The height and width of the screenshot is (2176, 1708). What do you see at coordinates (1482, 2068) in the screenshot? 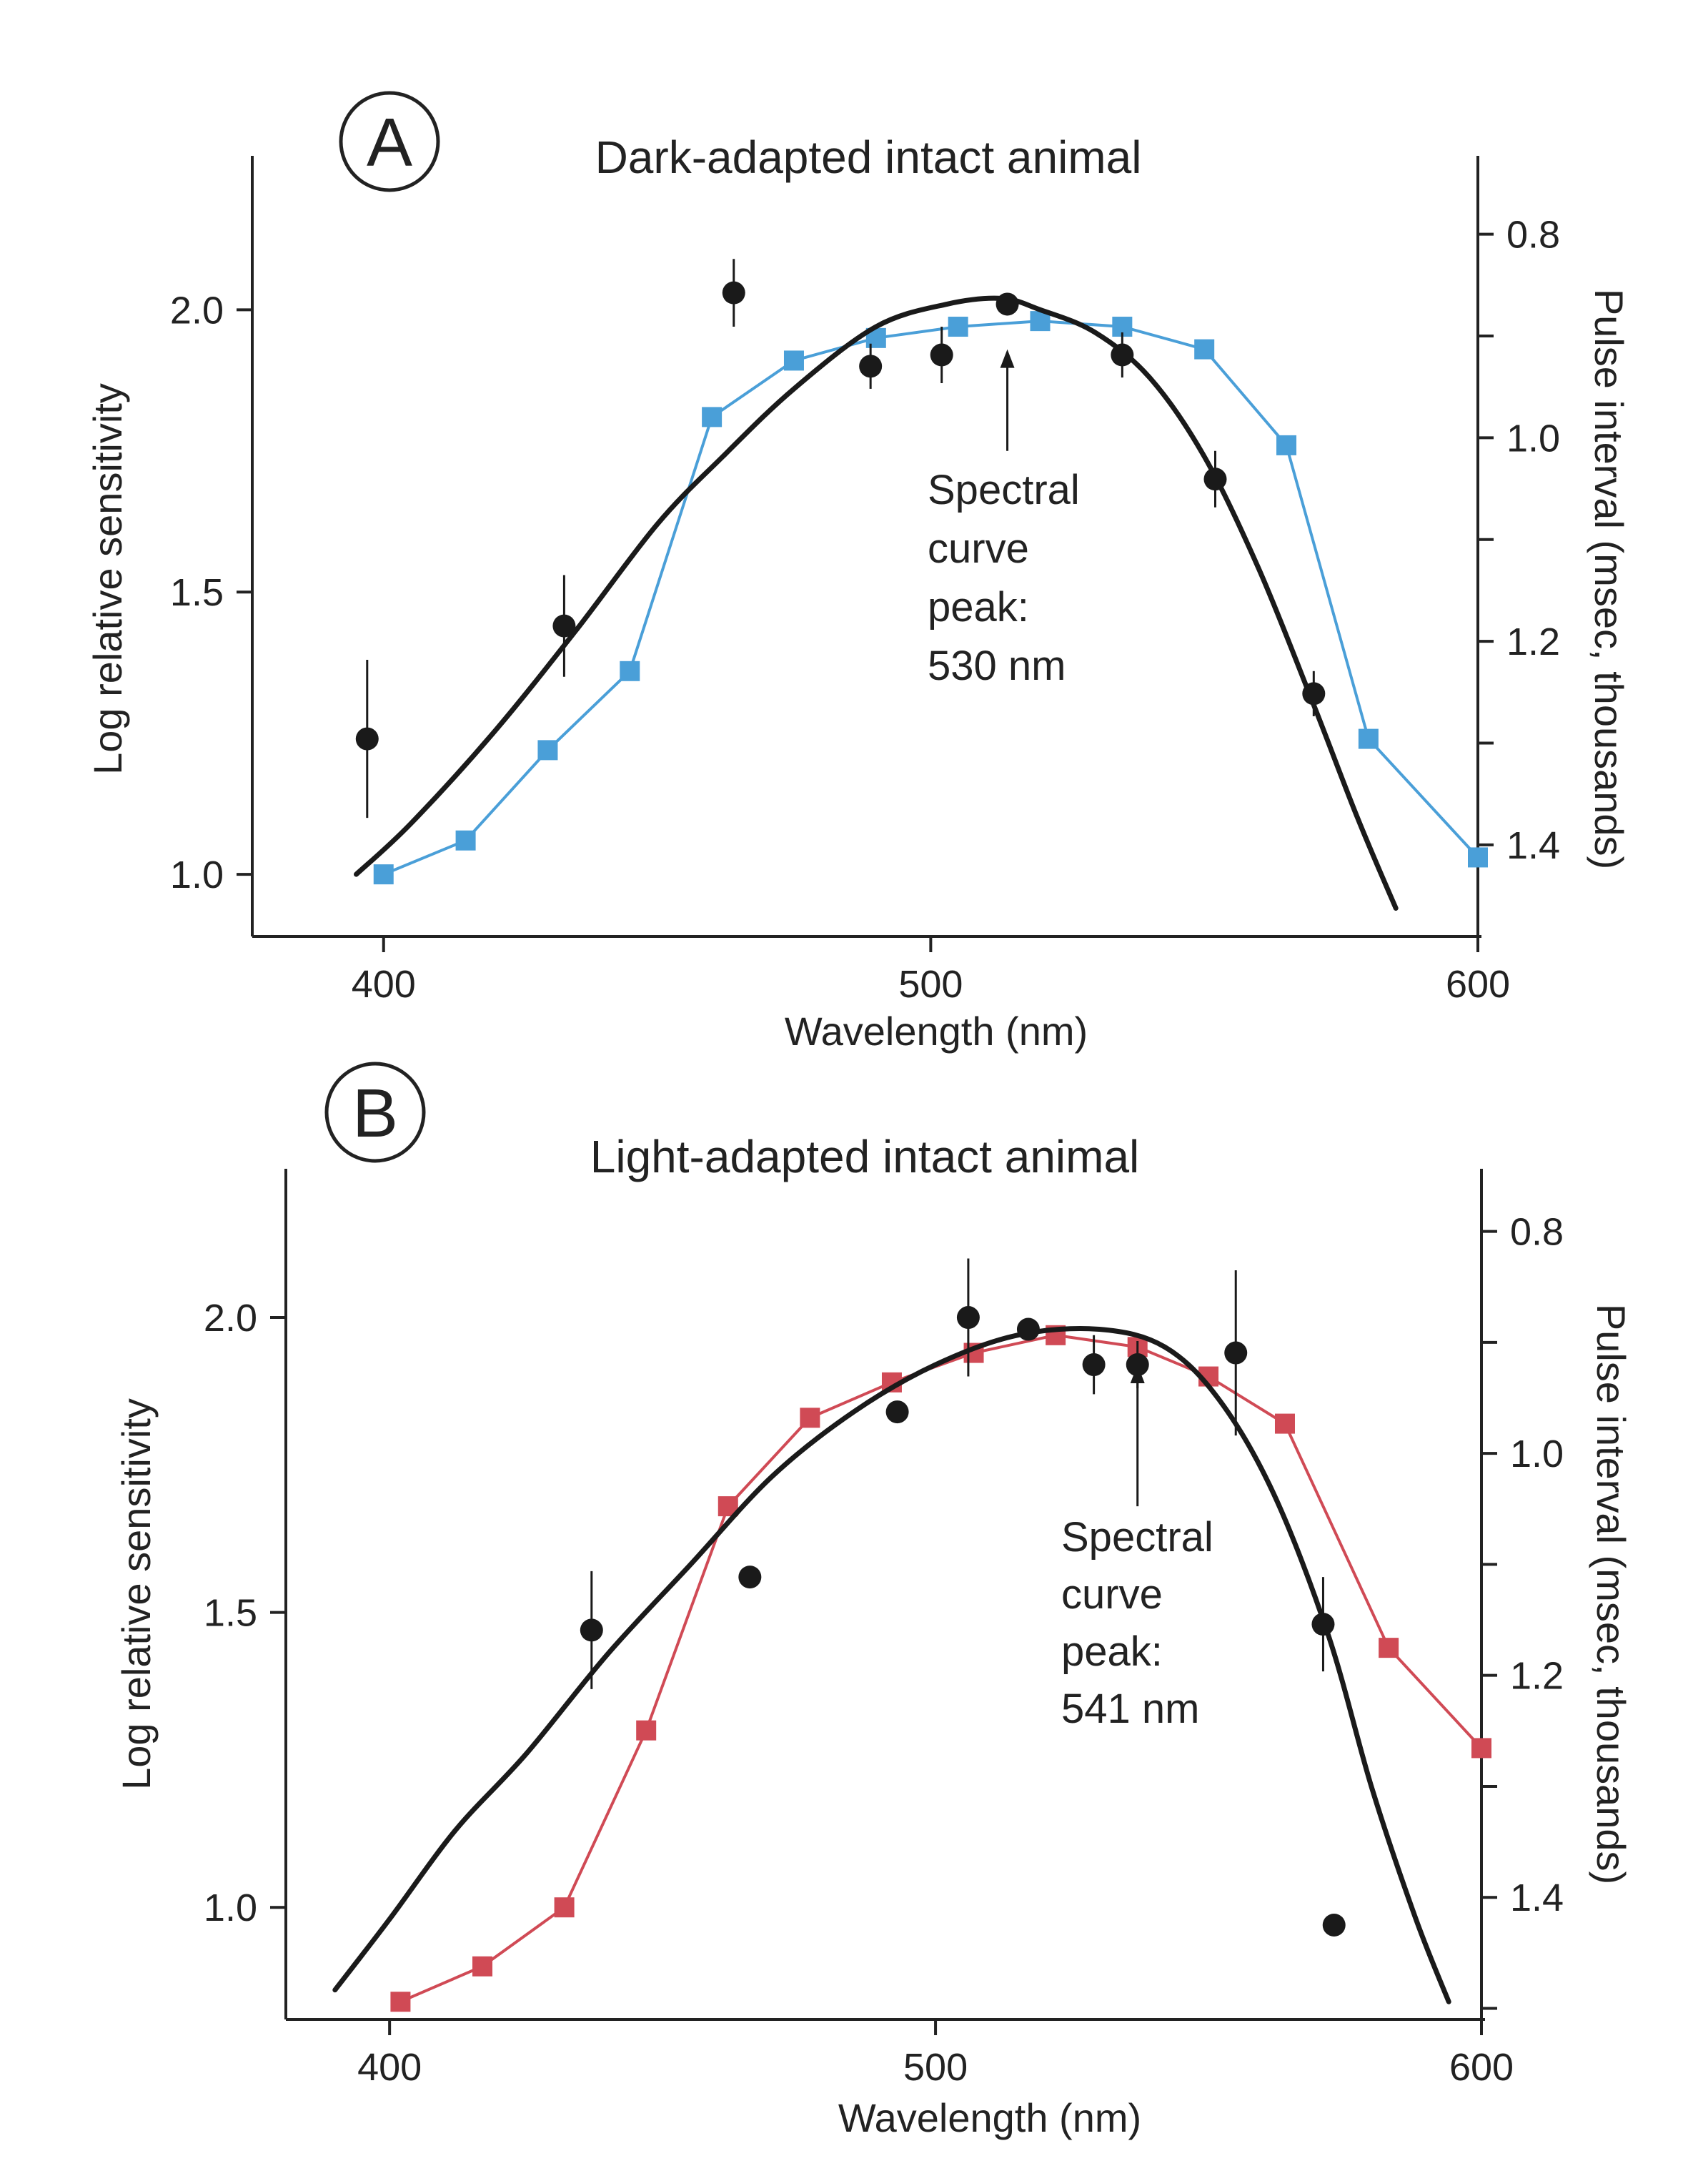
I see `panel-b-x-tick-label: 600` at bounding box center [1482, 2068].